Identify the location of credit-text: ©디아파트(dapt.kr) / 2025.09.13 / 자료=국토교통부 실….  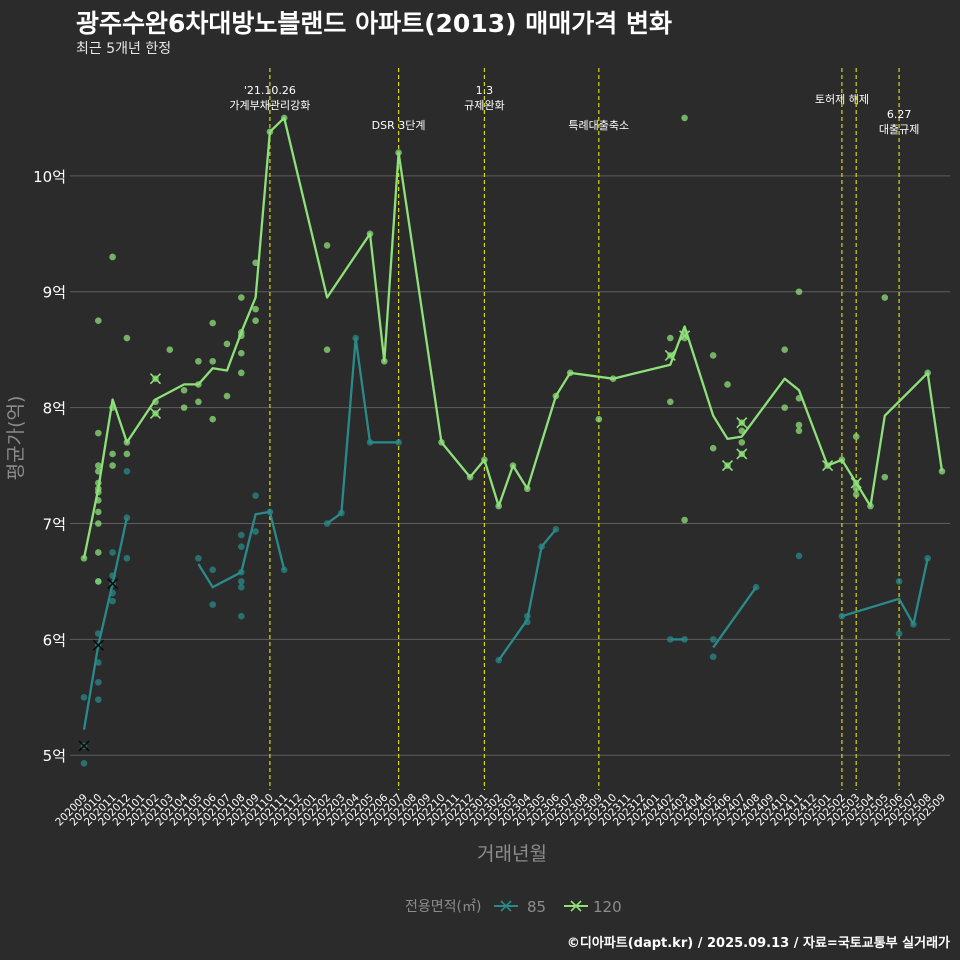
(758, 943).